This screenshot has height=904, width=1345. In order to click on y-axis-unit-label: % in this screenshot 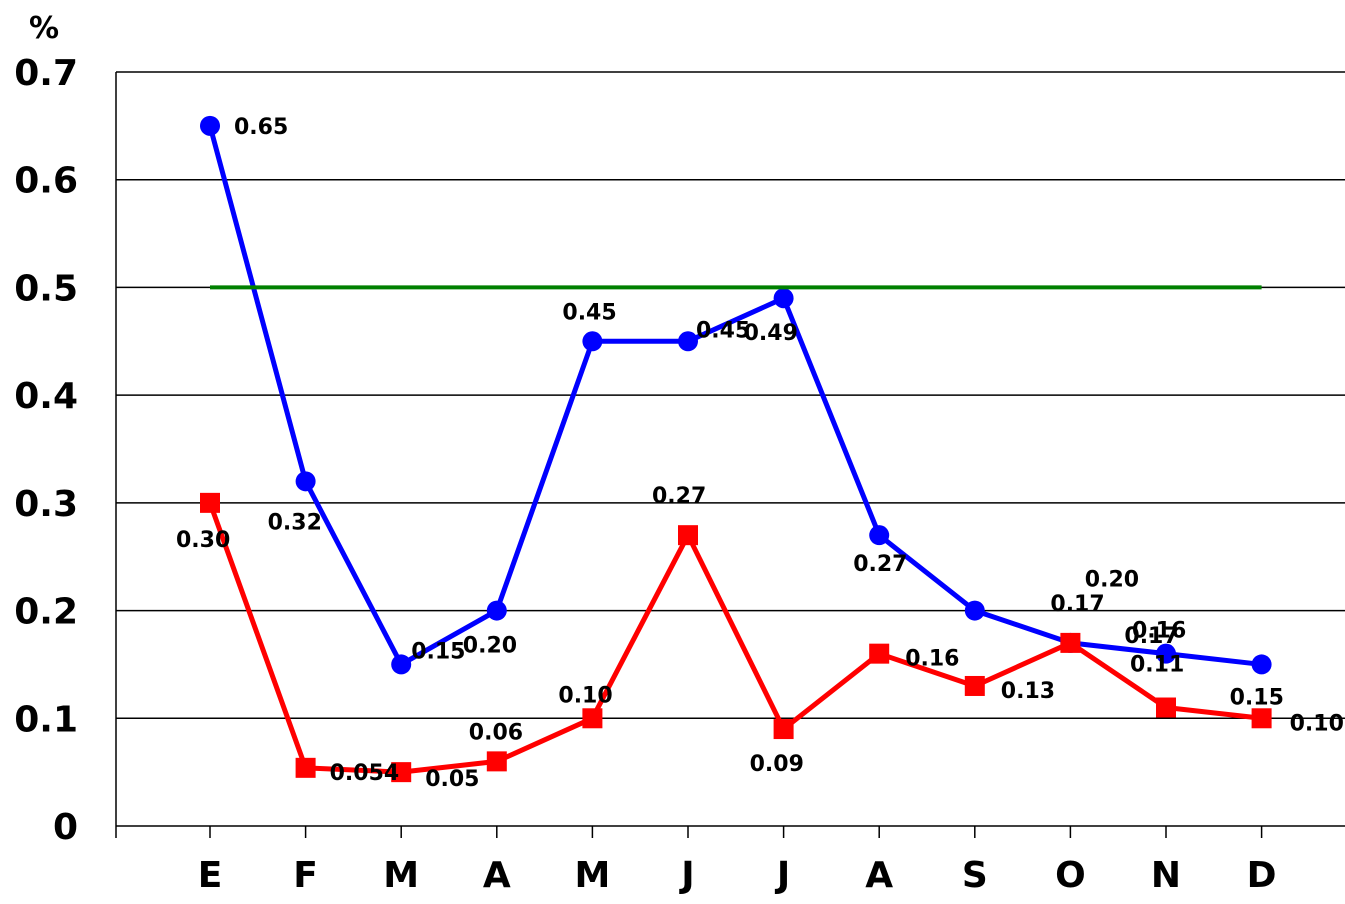, I will do `click(44, 28)`.